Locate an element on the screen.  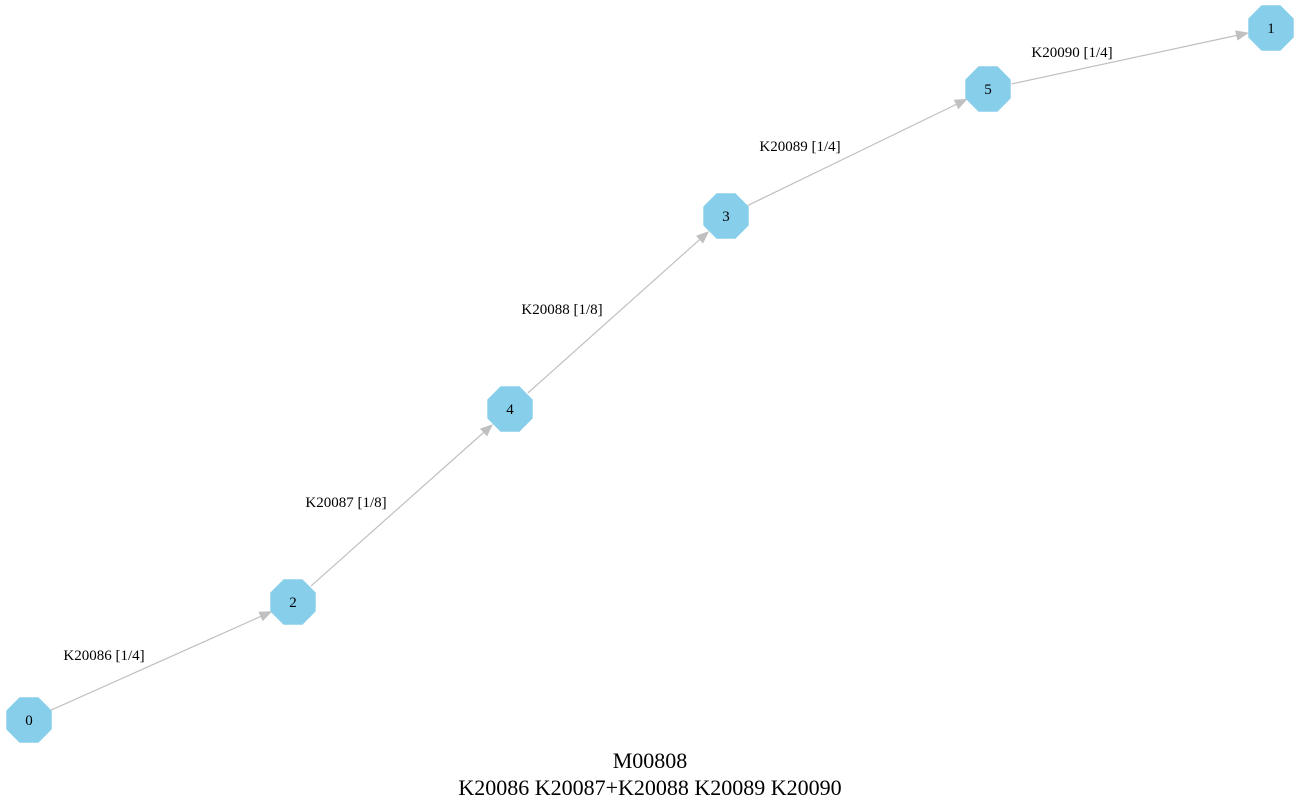
node-label: 0 is located at coordinates (29, 721).